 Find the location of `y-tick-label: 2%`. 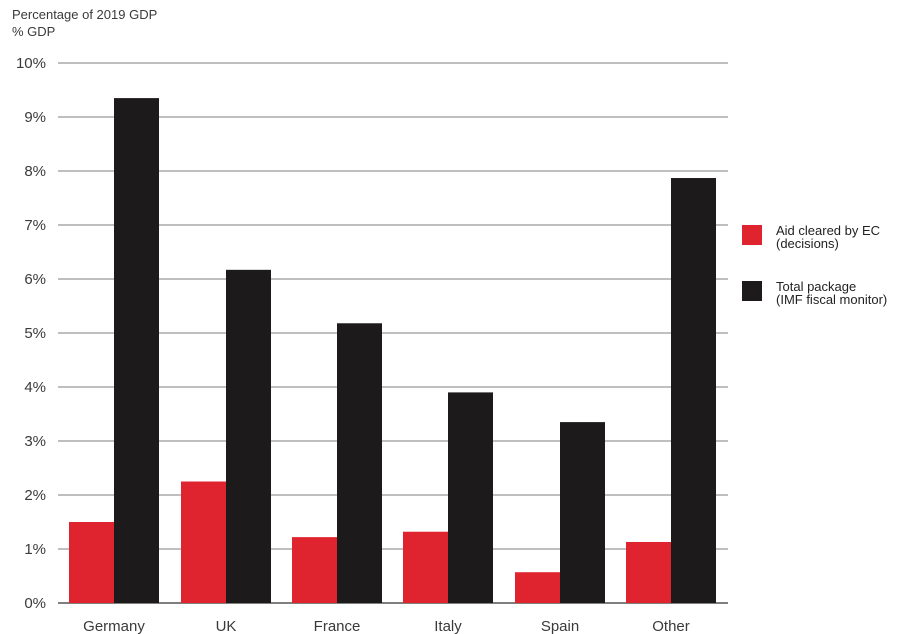

y-tick-label: 2% is located at coordinates (35, 495).